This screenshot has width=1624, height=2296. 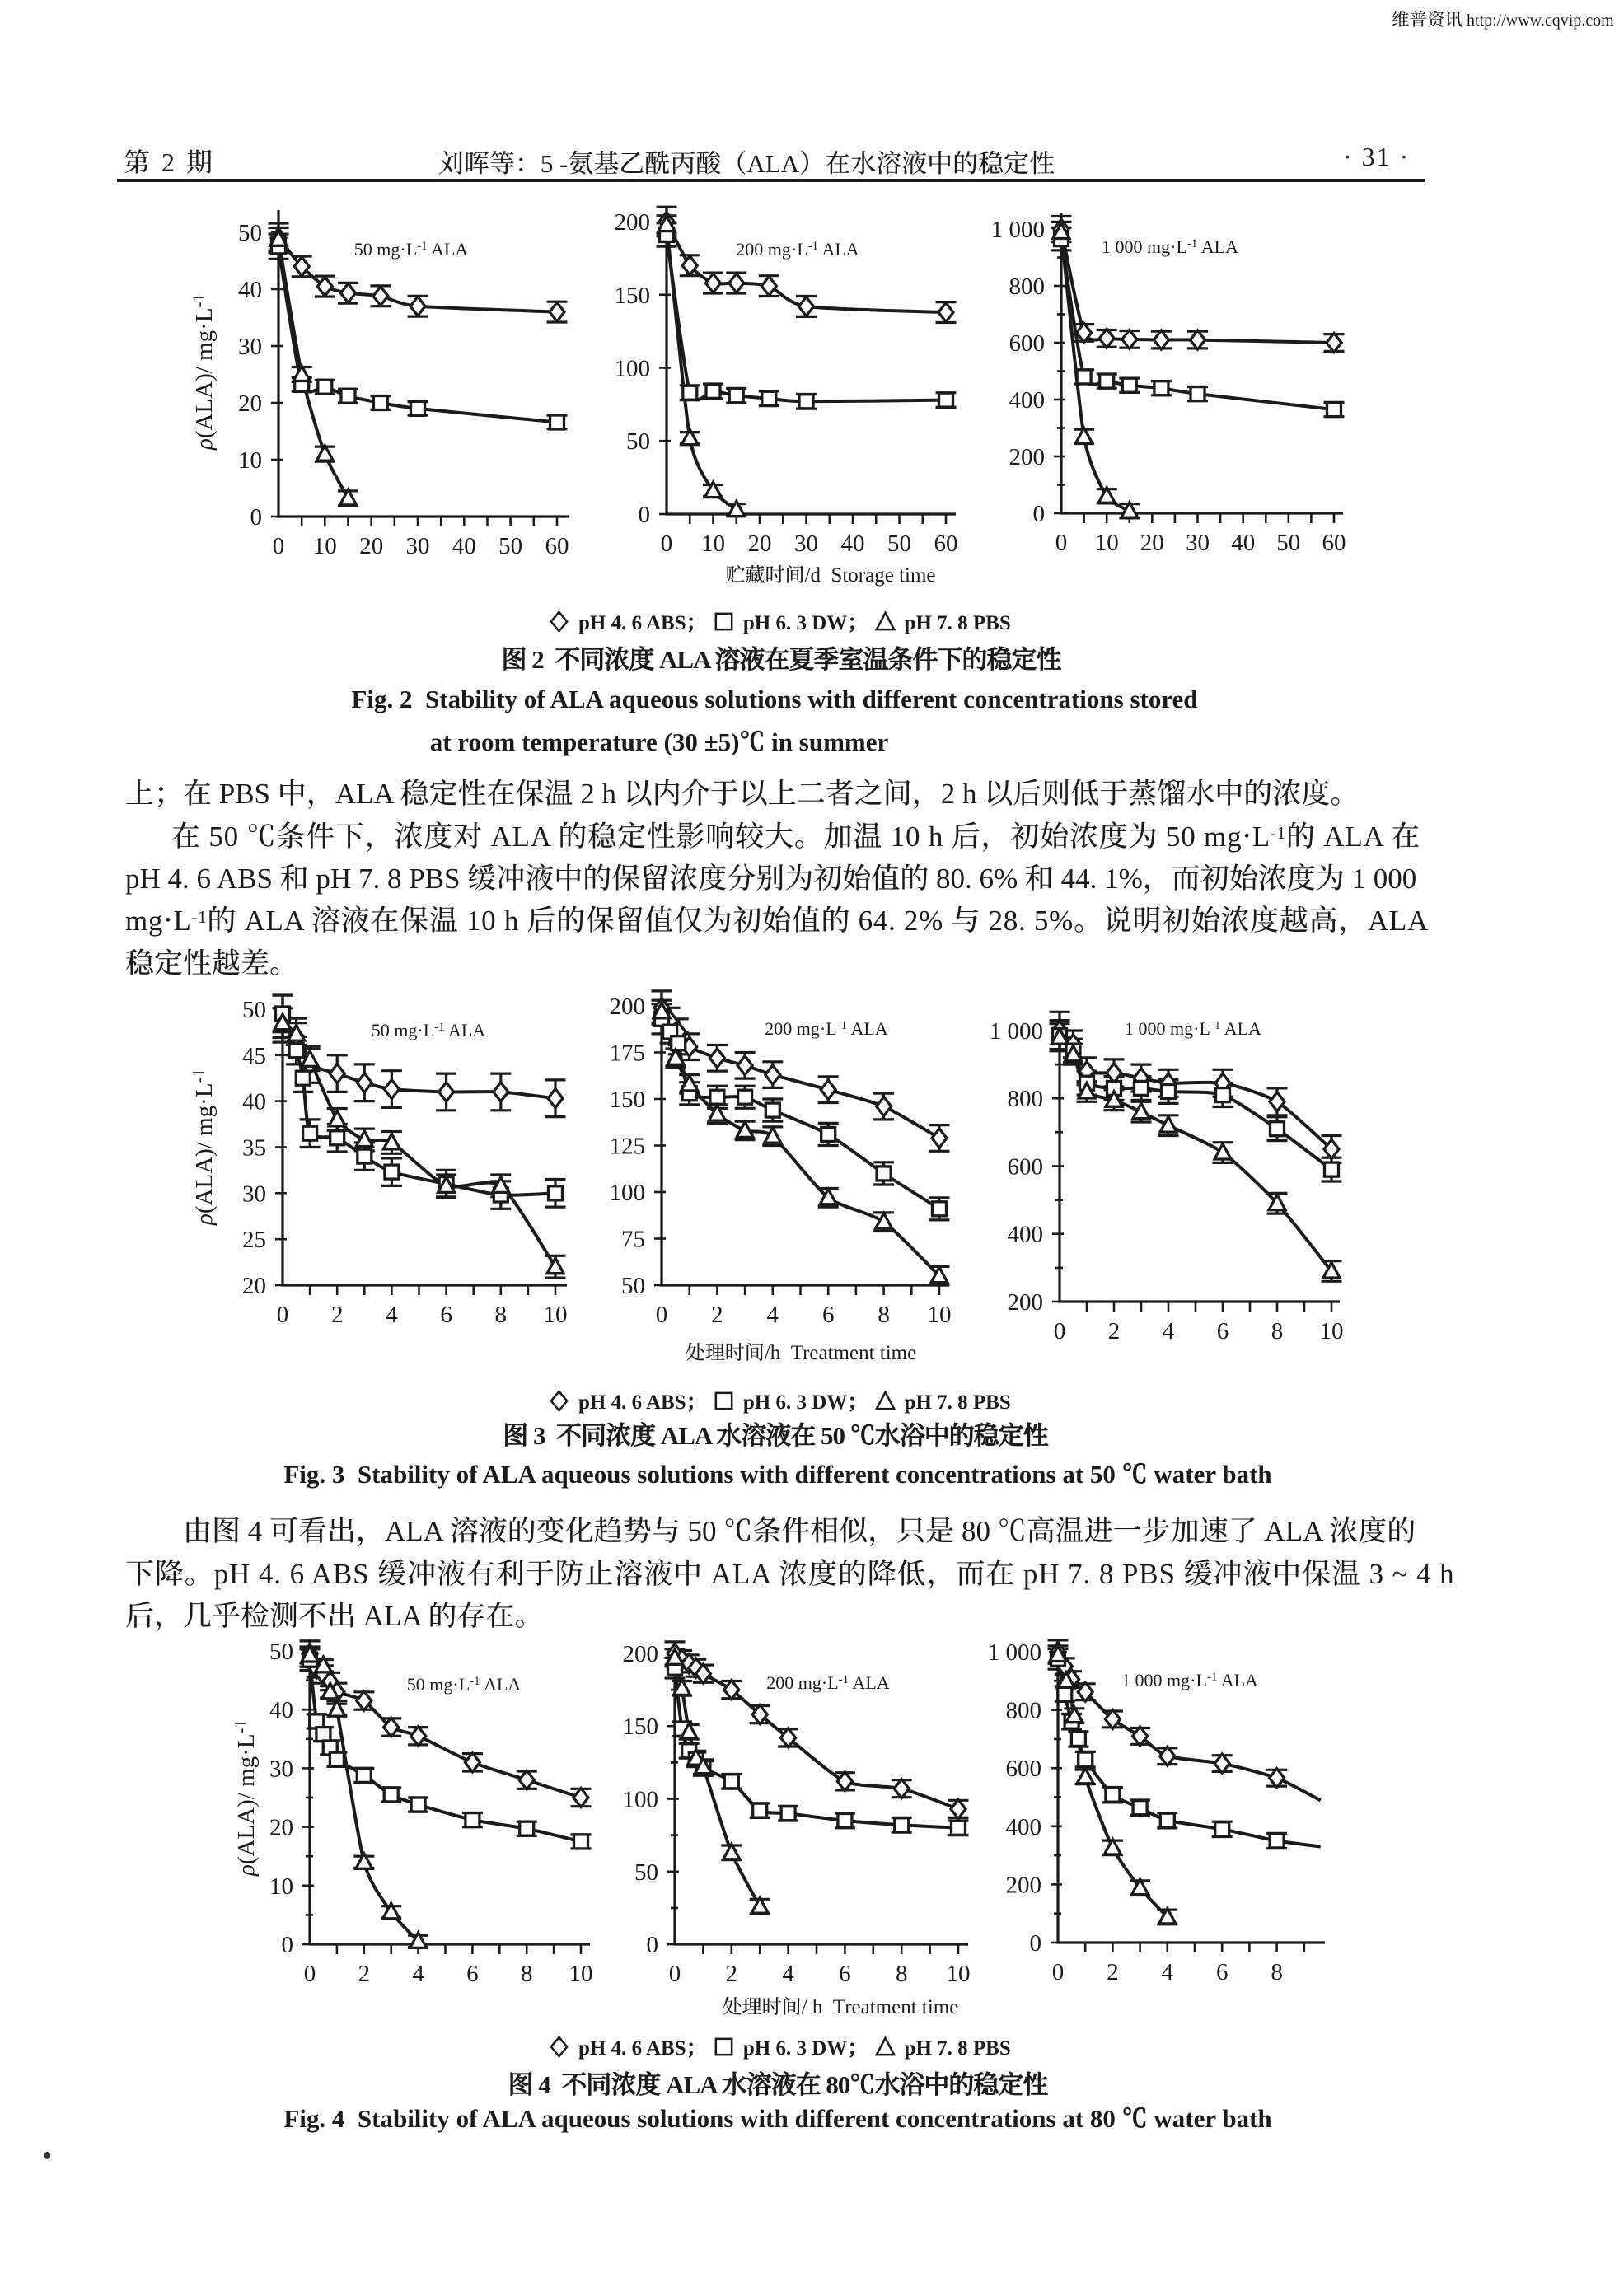 I want to click on svg-text: 处理时间/h Treatment time, so click(x=801, y=1350).